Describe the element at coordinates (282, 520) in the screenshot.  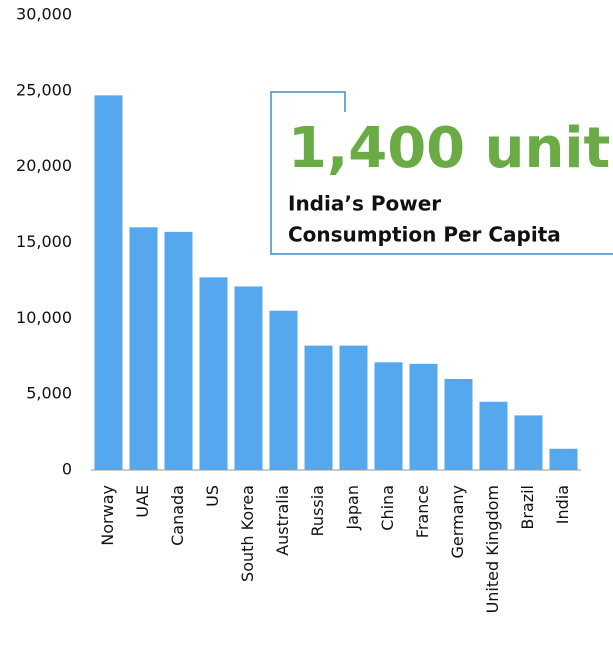
I see `x-tick-label: Australia` at that location.